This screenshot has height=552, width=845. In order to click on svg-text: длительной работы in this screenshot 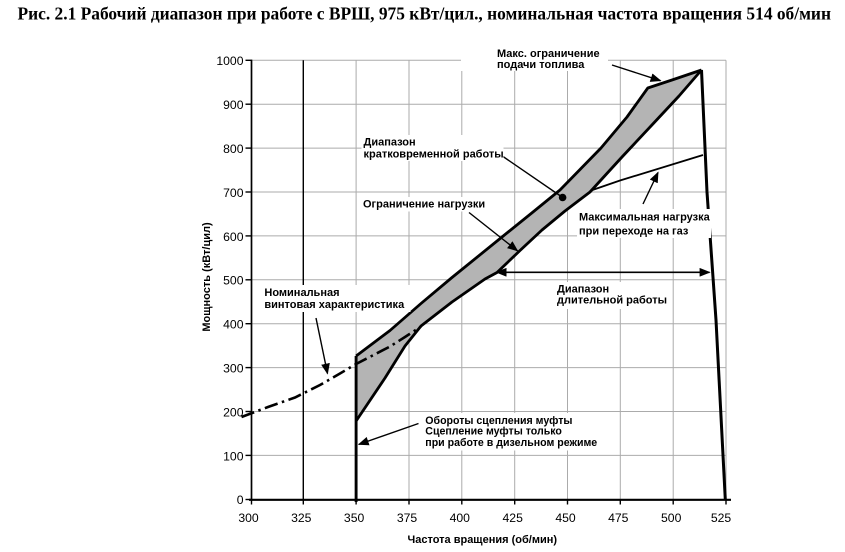, I will do `click(612, 301)`.